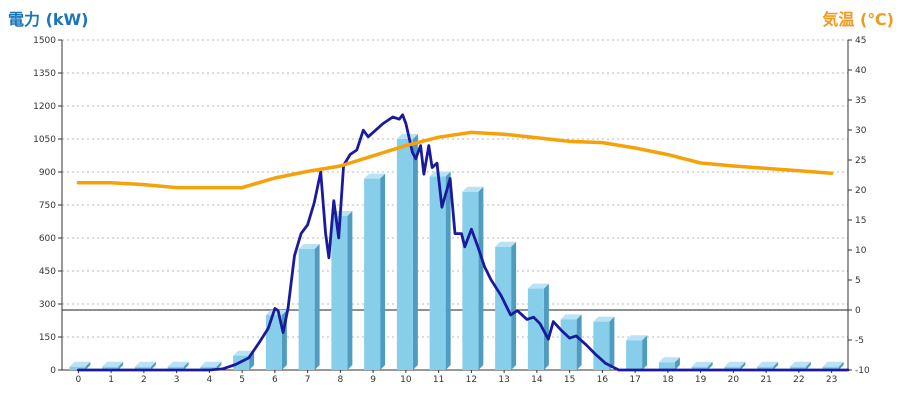  What do you see at coordinates (308, 380) in the screenshot?
I see `x-tick-label: 7` at bounding box center [308, 380].